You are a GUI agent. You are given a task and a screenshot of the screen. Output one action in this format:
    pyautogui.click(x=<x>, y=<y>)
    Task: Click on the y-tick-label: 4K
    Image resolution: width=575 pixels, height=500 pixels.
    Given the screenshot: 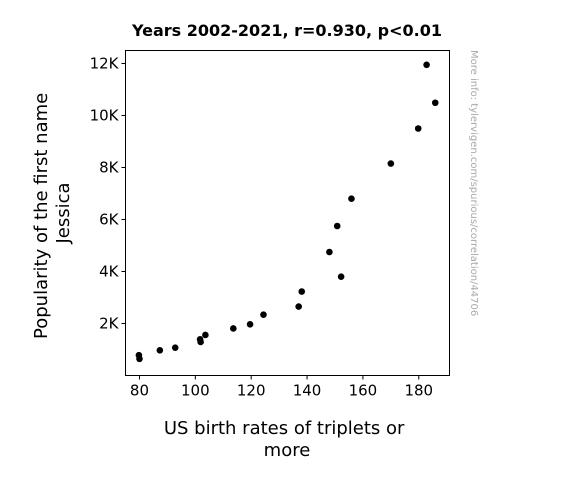 What is the action you would take?
    pyautogui.click(x=109, y=272)
    